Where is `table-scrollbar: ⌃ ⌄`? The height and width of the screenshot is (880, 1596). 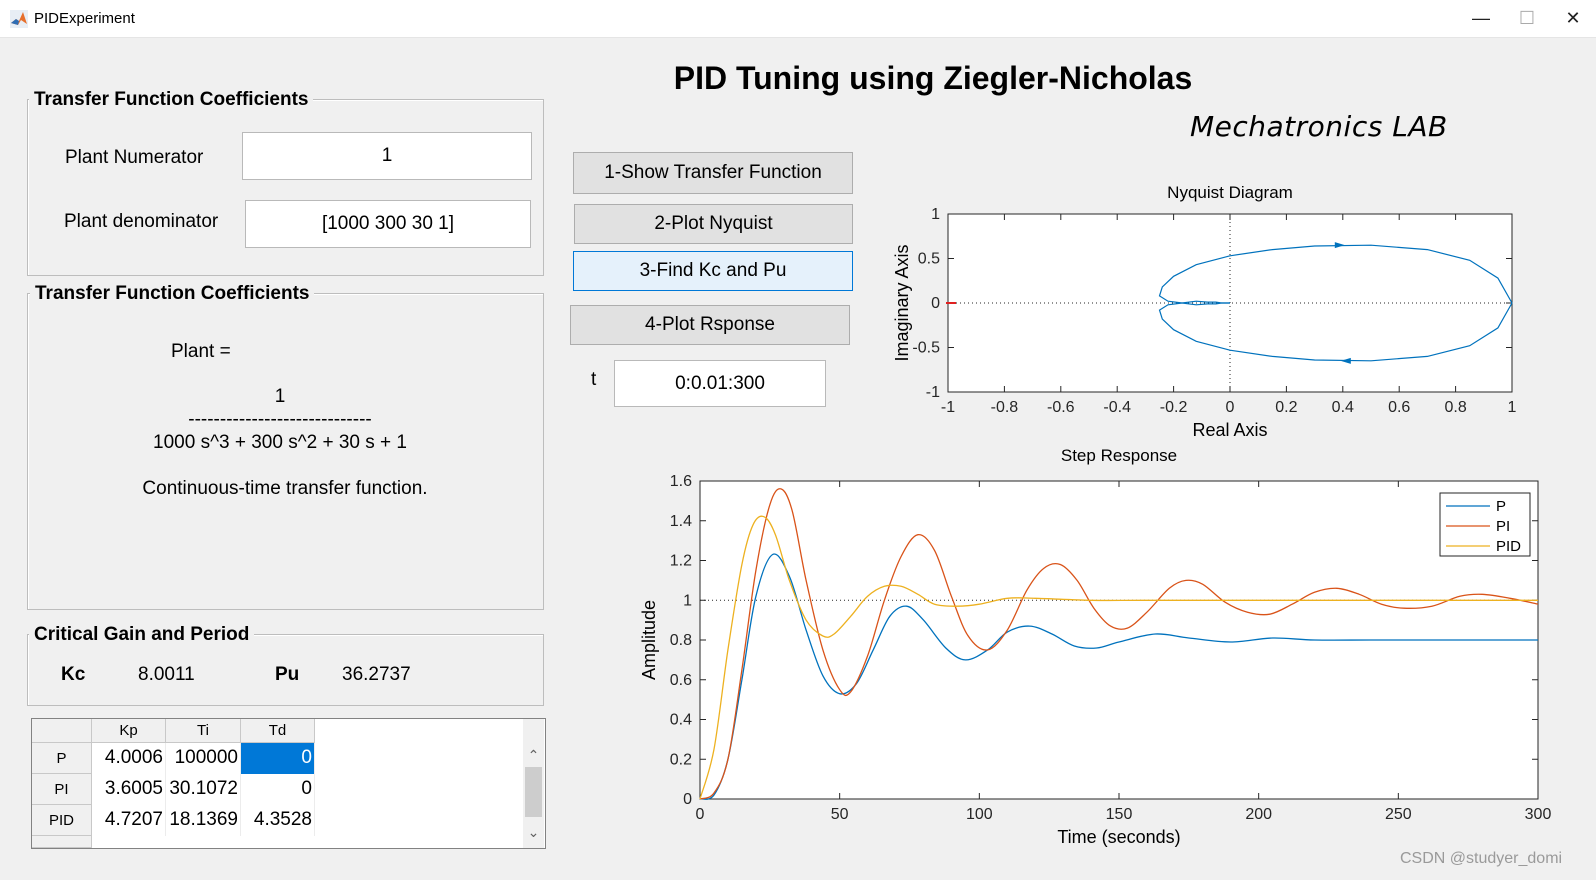 table-scrollbar: ⌃ ⌄ is located at coordinates (533, 783).